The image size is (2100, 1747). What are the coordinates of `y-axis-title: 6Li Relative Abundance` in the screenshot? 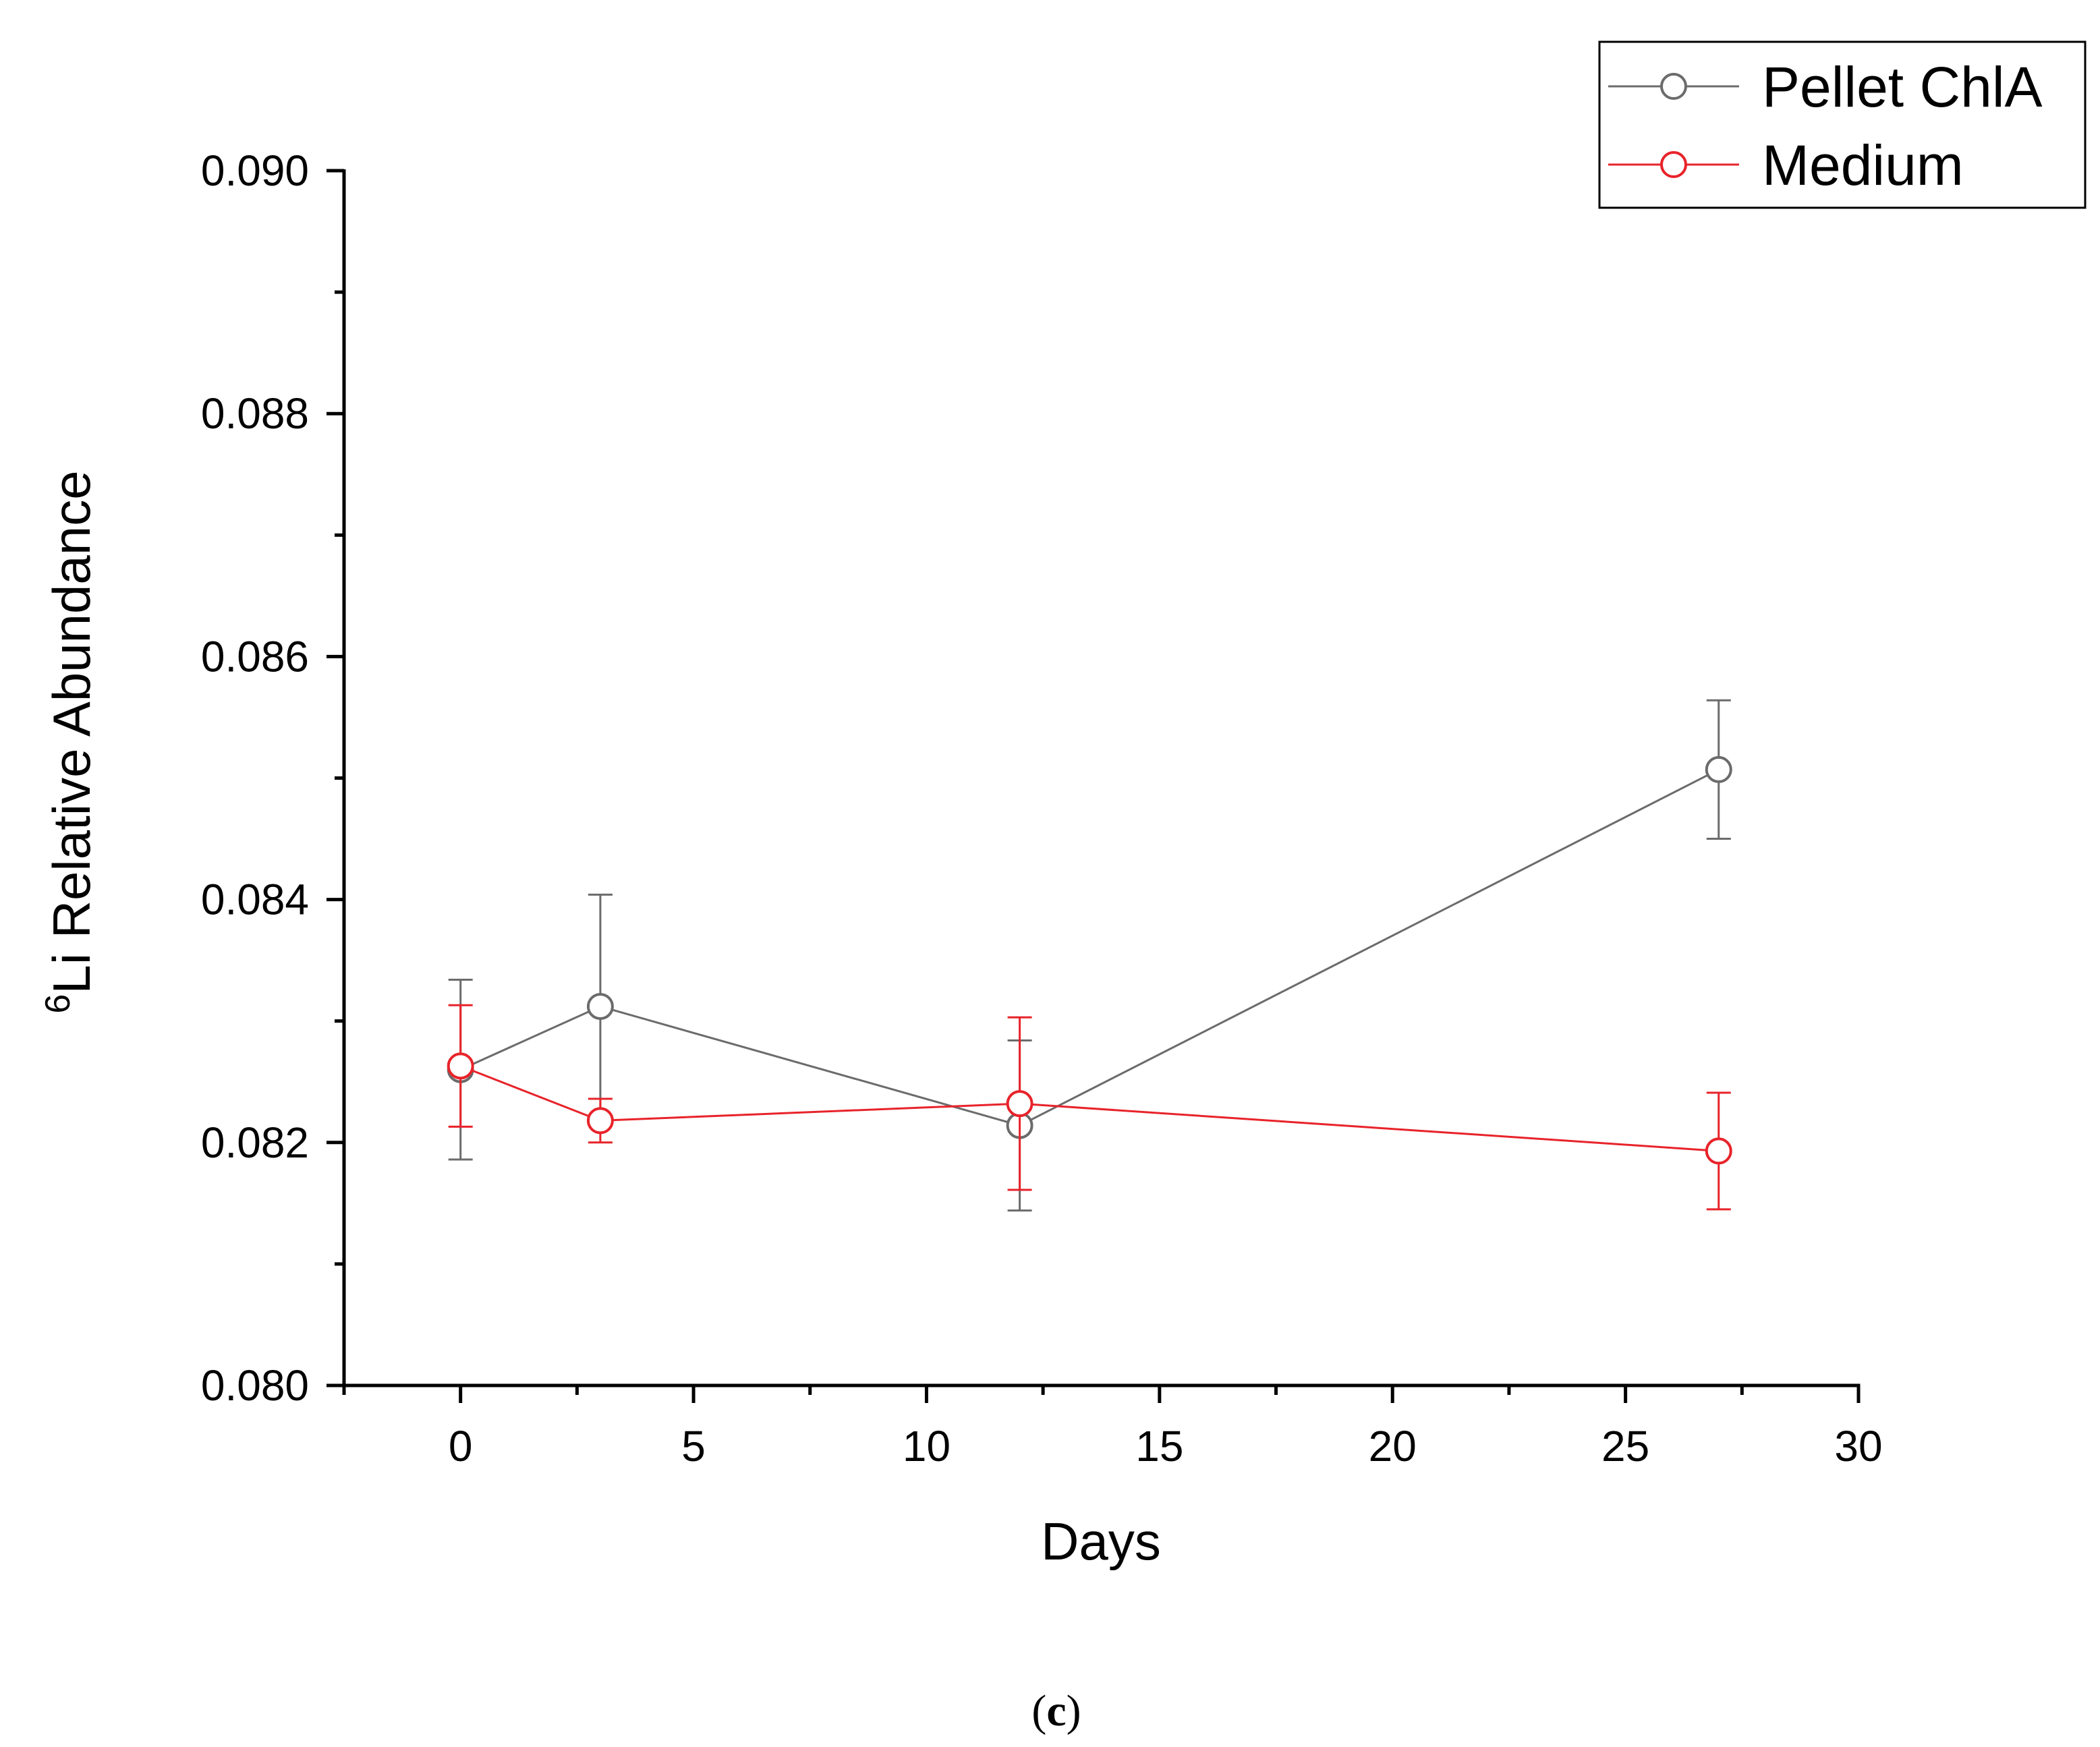 It's located at (69, 741).